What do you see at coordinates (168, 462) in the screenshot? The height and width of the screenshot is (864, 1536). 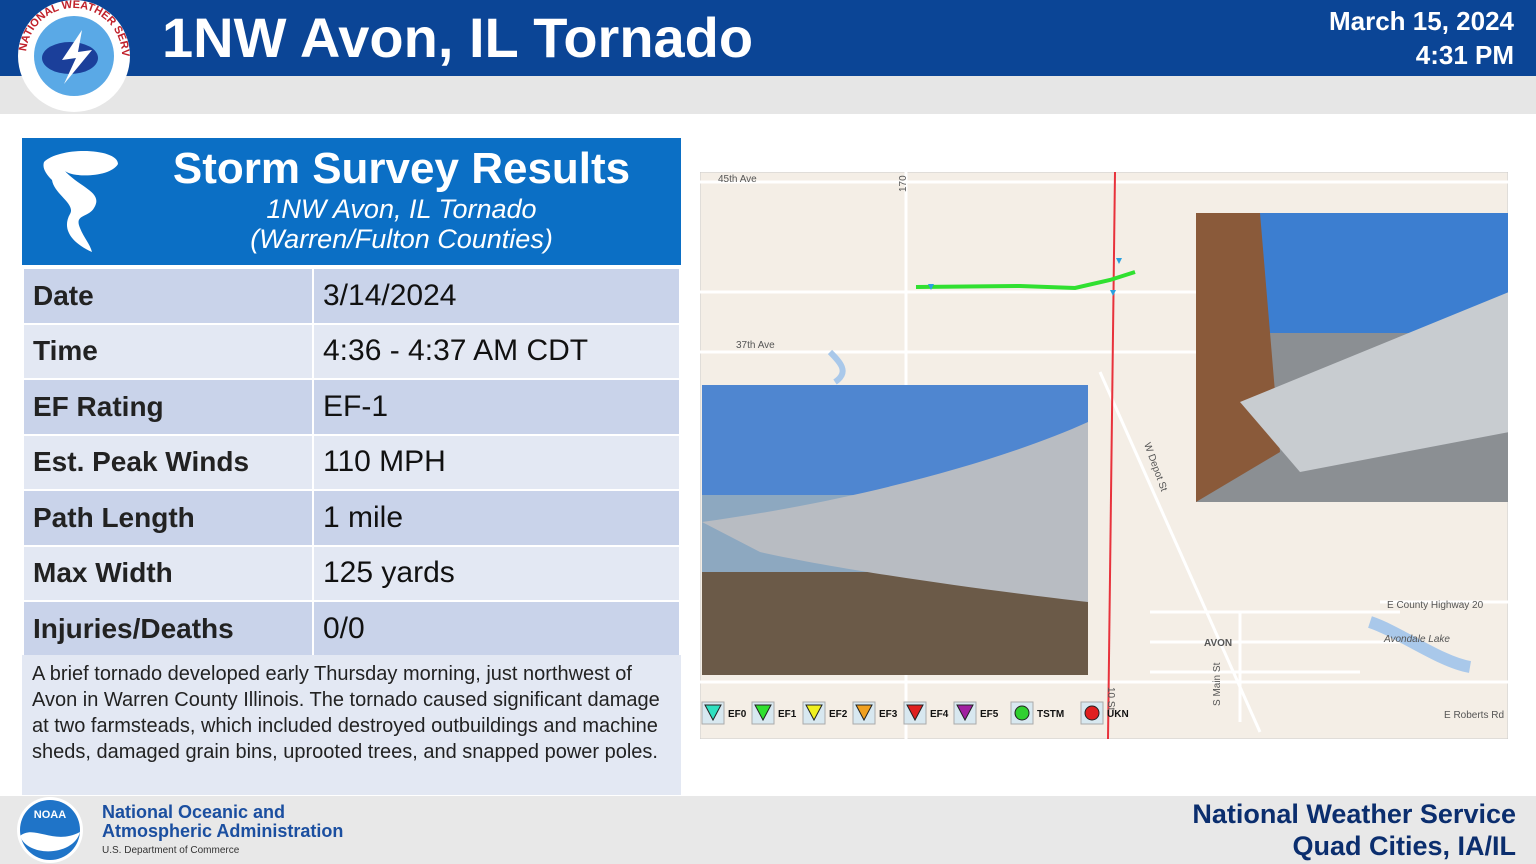 I see `row-label: Est. Peak Winds` at bounding box center [168, 462].